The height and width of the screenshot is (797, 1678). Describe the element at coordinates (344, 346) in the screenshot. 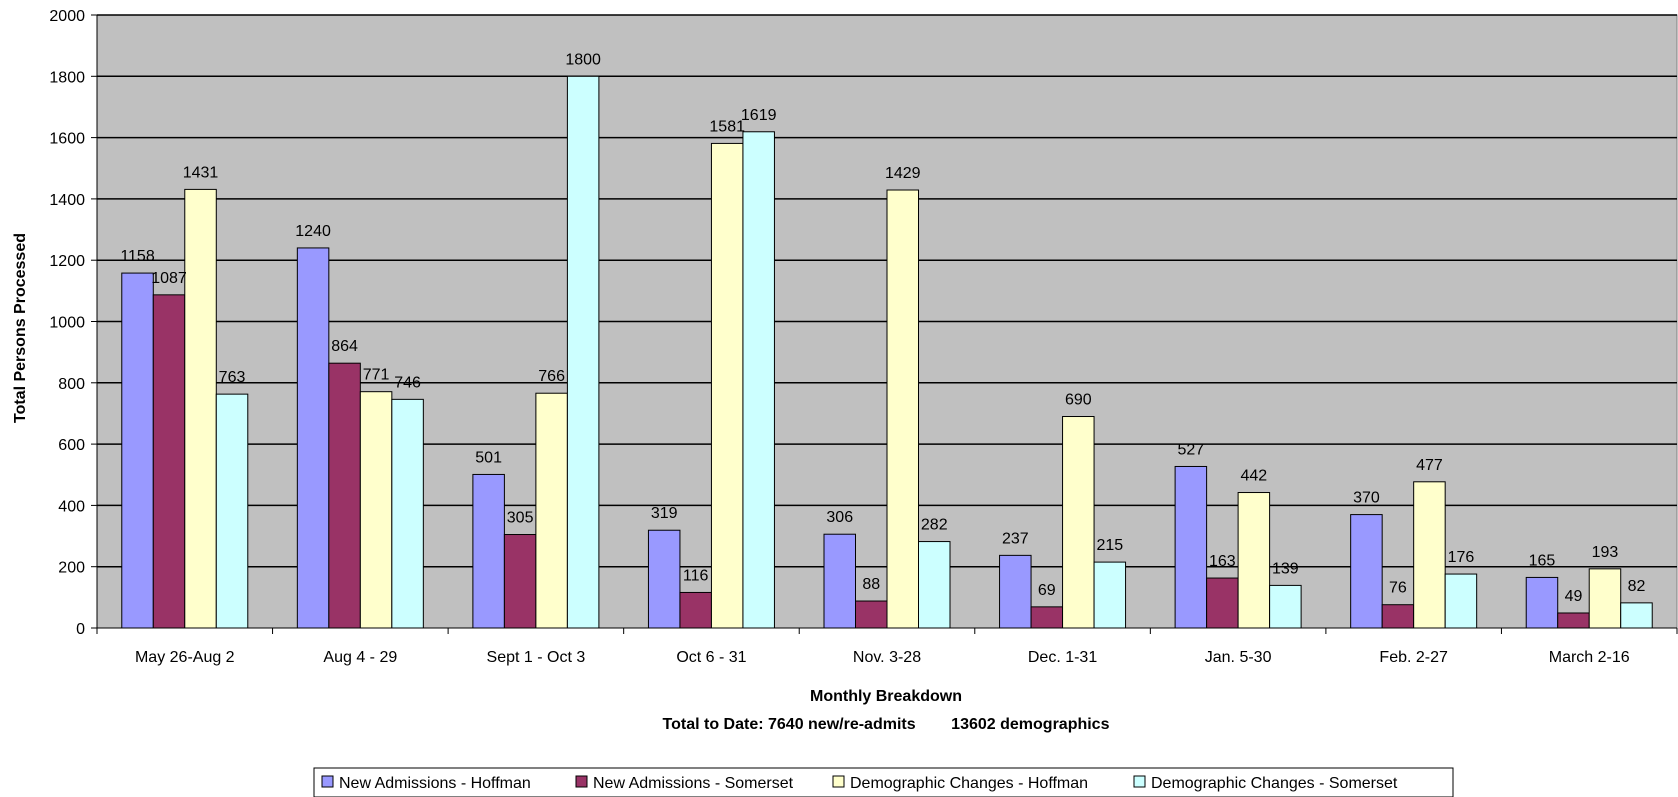

I see `data-label: 864` at that location.